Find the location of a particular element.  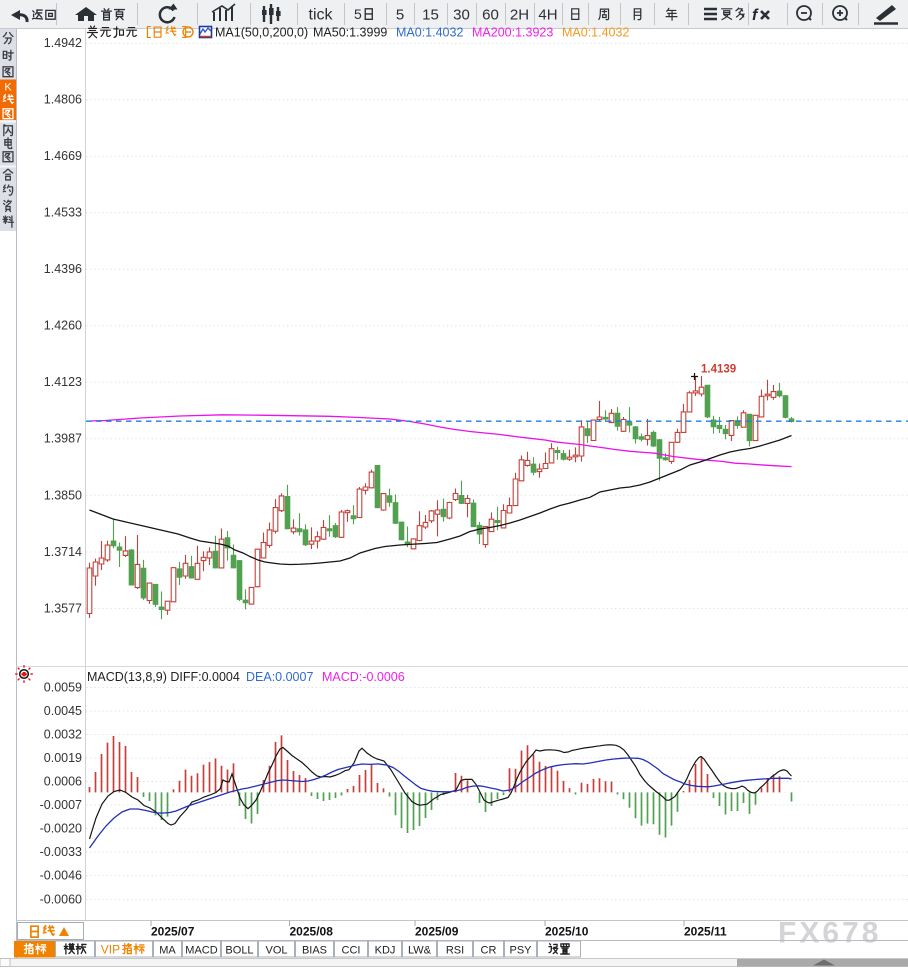

svg-text: -0.0020 is located at coordinates (61, 829).